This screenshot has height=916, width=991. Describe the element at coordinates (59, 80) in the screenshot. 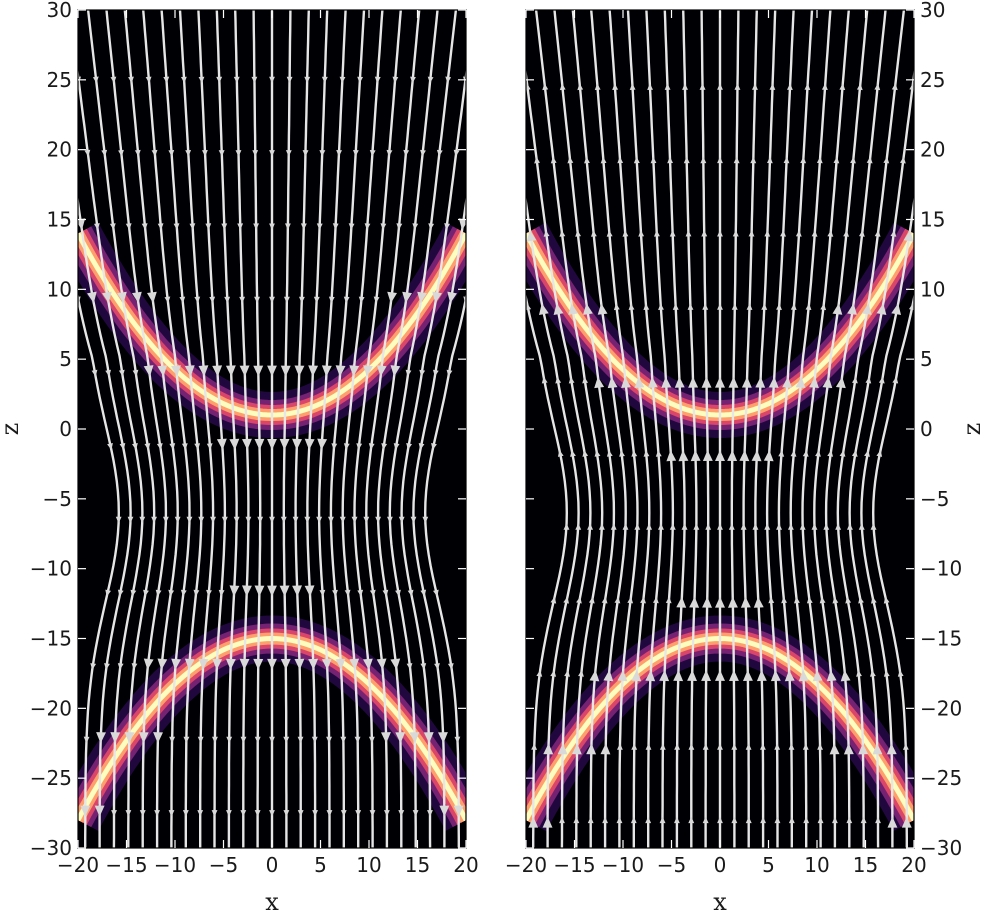

I see `y-tick-label: 25` at that location.